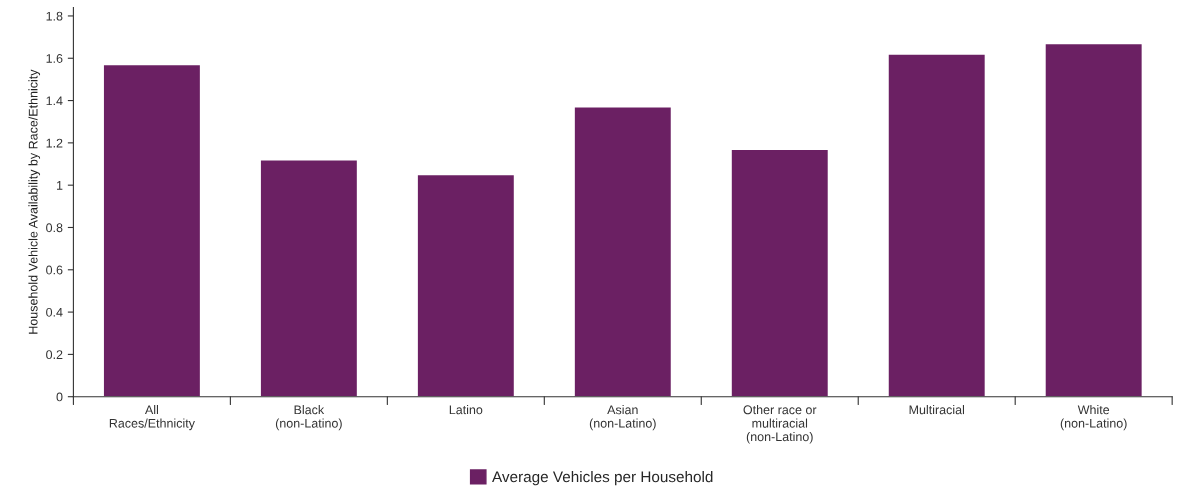  Describe the element at coordinates (54, 143) in the screenshot. I see `y-tick-label: 1.2` at that location.